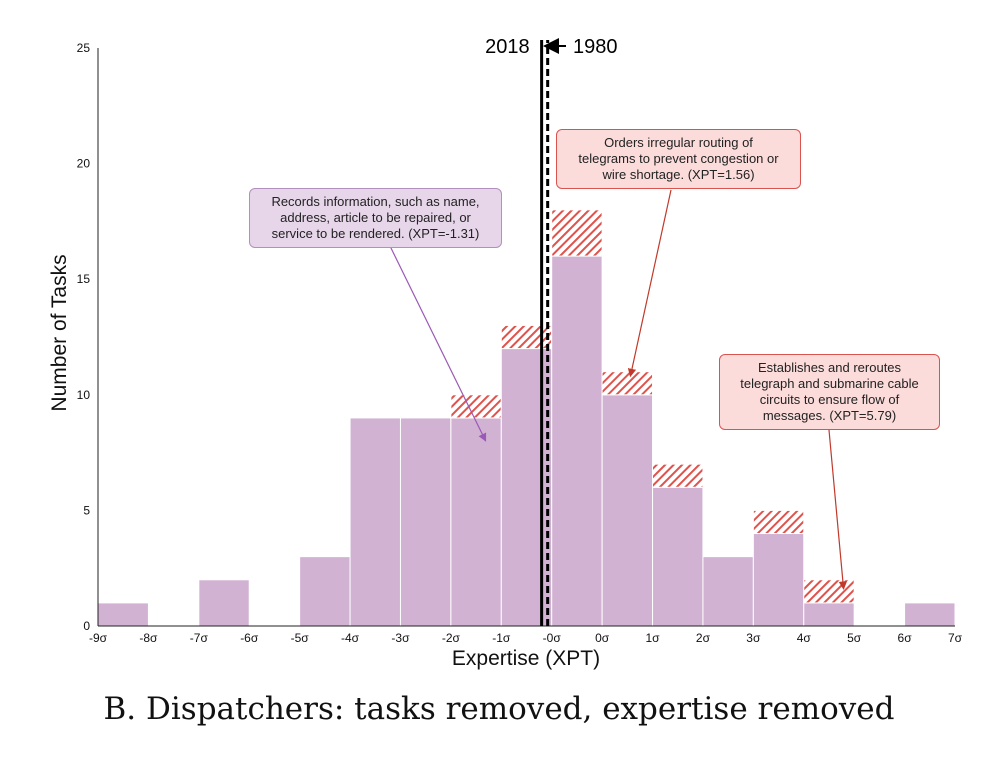 This screenshot has width=998, height=766. I want to click on era-lines: 2018 1980, so click(551, 331).